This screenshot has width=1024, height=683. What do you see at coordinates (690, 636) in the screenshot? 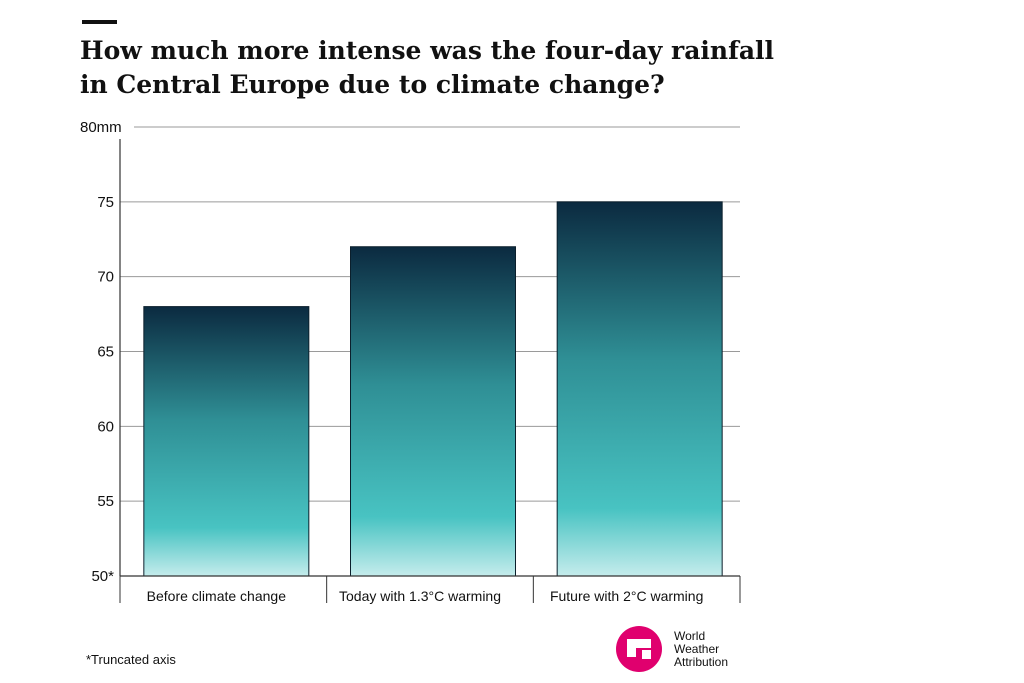
I see `logo-line-1: World` at bounding box center [690, 636].